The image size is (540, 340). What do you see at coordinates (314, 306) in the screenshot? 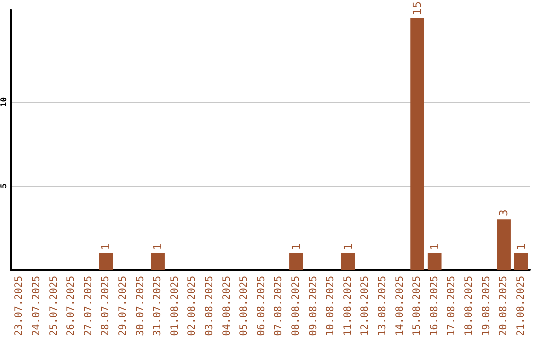
I see `x-tick-label: 09.08.2025` at bounding box center [314, 306].